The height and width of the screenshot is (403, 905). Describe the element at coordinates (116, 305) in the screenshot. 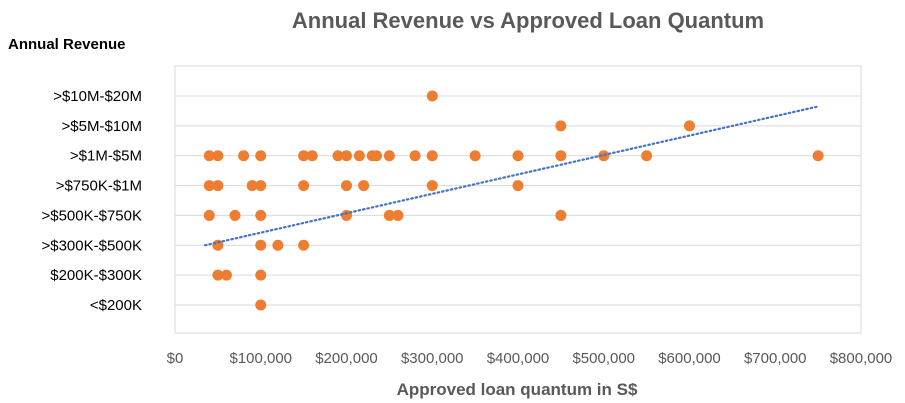

I see `y-tick-label: <$200K` at that location.